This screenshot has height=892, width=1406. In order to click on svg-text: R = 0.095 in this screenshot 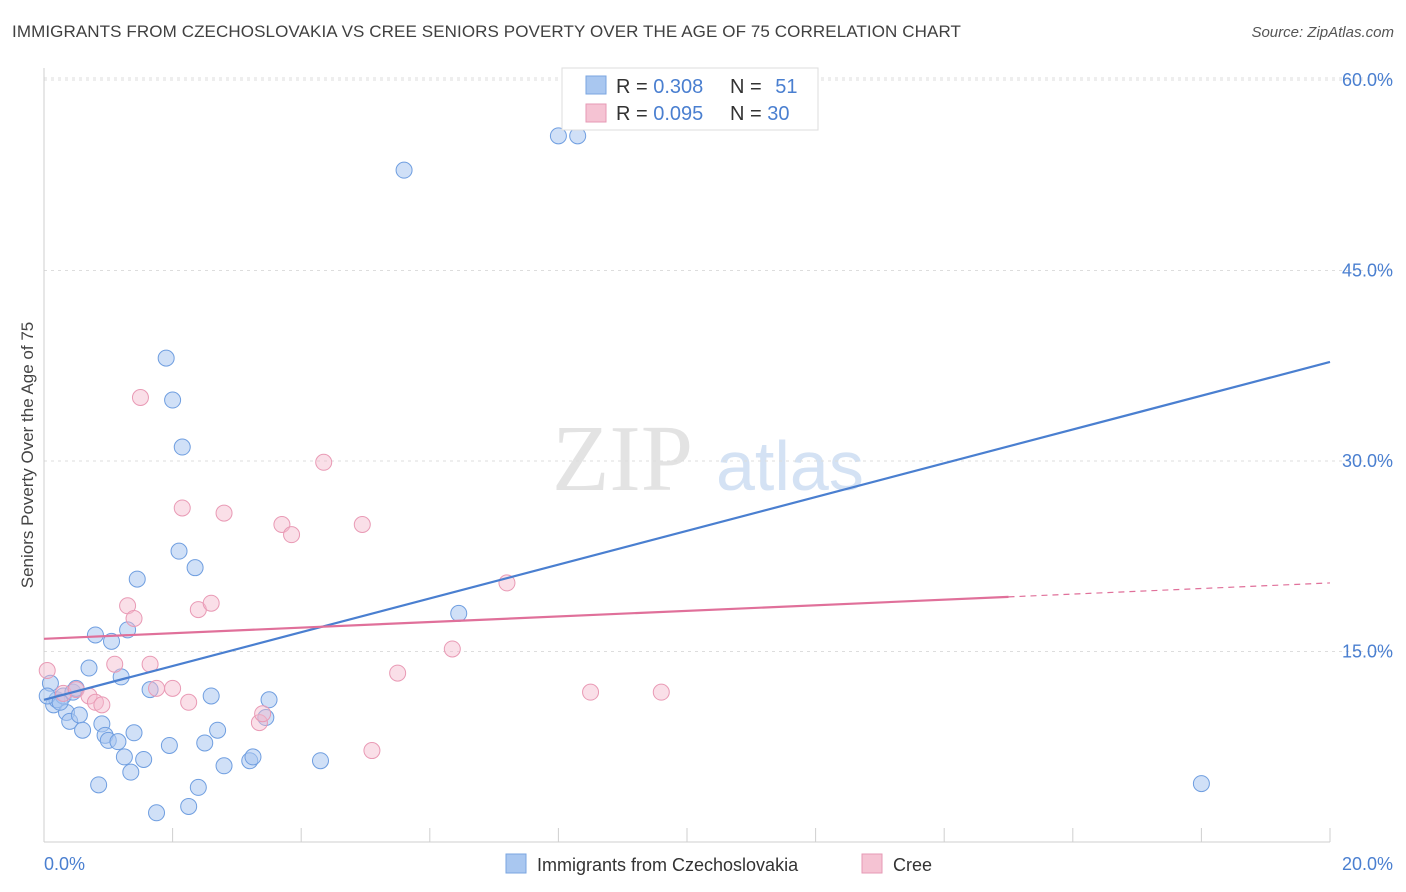, I will do `click(659, 114)`.